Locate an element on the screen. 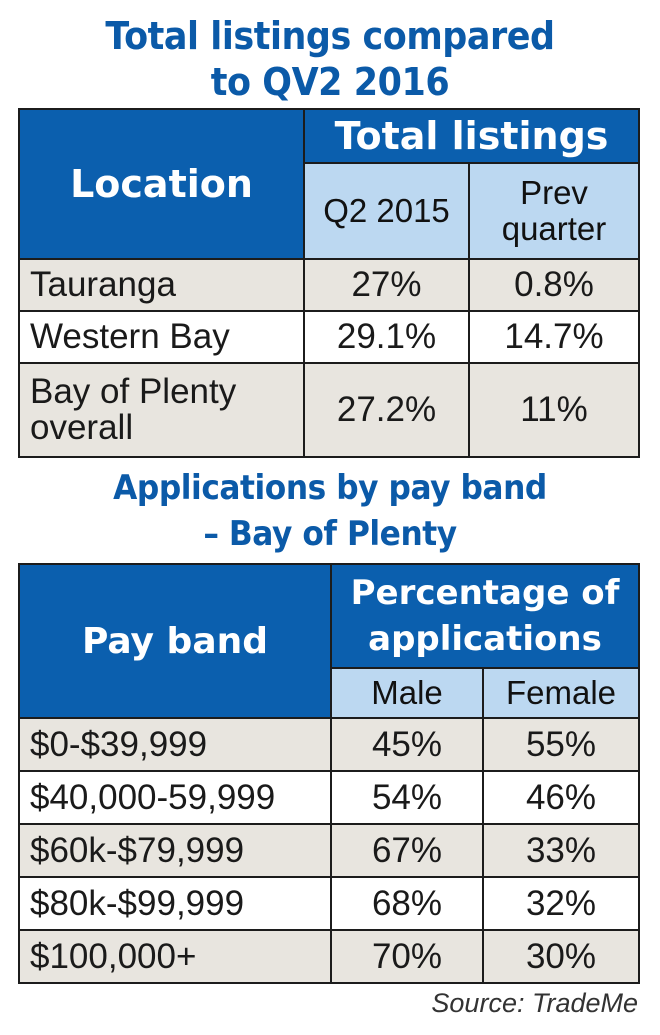 The image size is (660, 1035). header-q2-2015: Q2 2015 is located at coordinates (386, 211).